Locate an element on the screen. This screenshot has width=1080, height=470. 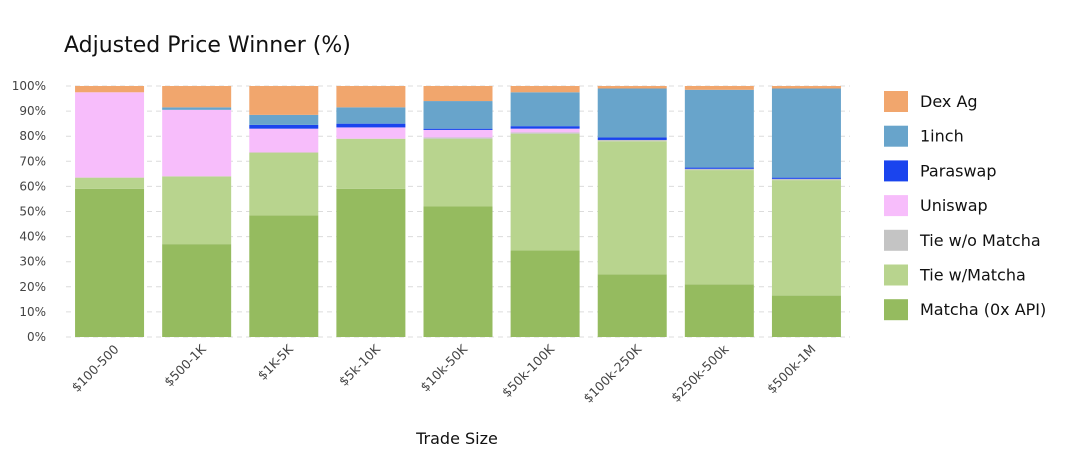
x-tick-label: $100k-250K is located at coordinates (612, 373).